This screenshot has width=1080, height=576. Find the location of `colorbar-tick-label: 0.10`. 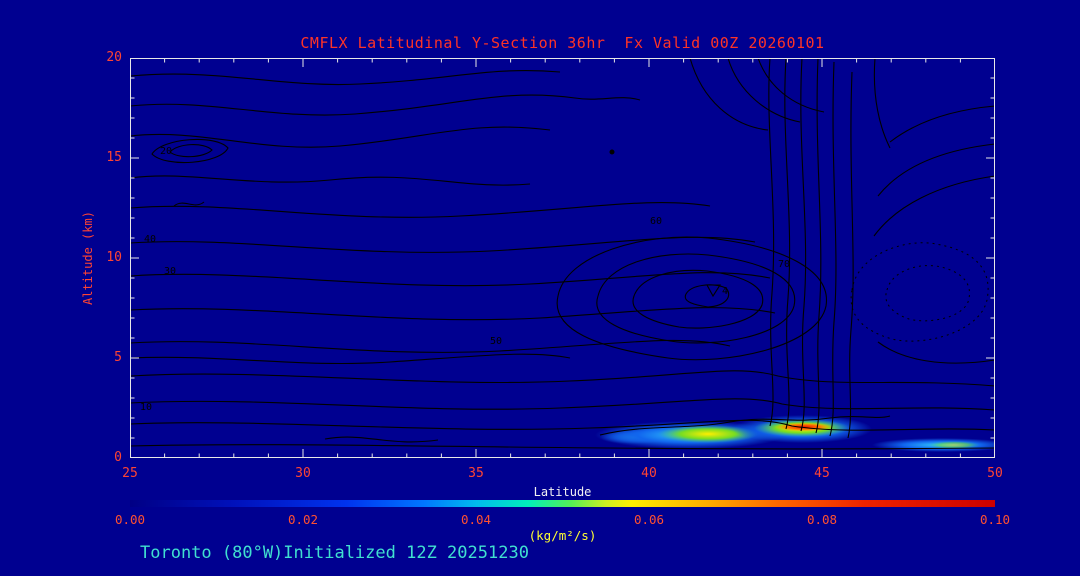

colorbar-tick-label: 0.10 is located at coordinates (995, 519).